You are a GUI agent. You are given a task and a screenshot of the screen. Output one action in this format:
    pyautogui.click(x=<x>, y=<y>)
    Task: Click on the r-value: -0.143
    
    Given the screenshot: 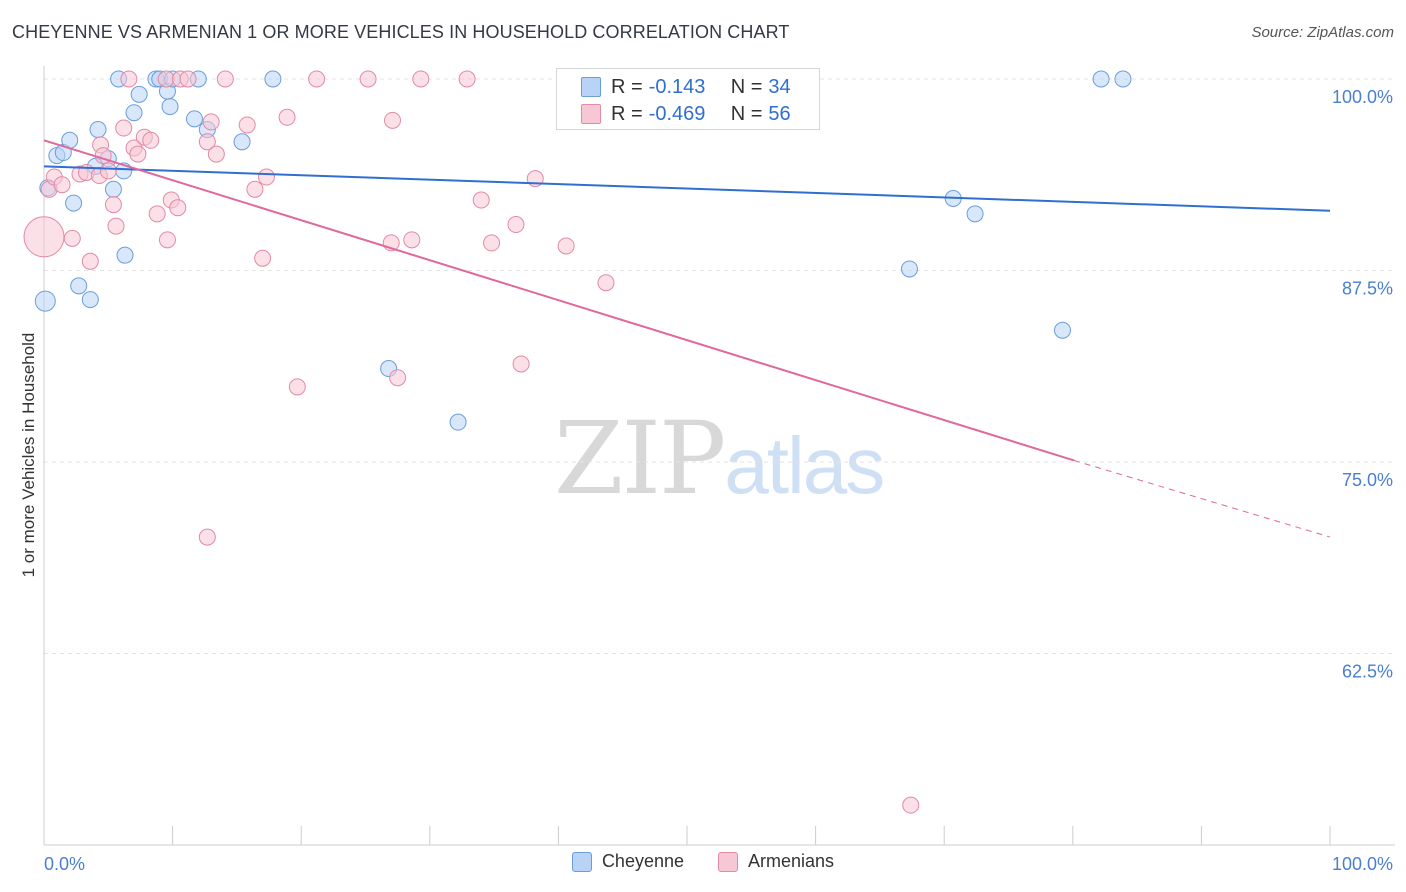 What is the action you would take?
    pyautogui.click(x=677, y=86)
    